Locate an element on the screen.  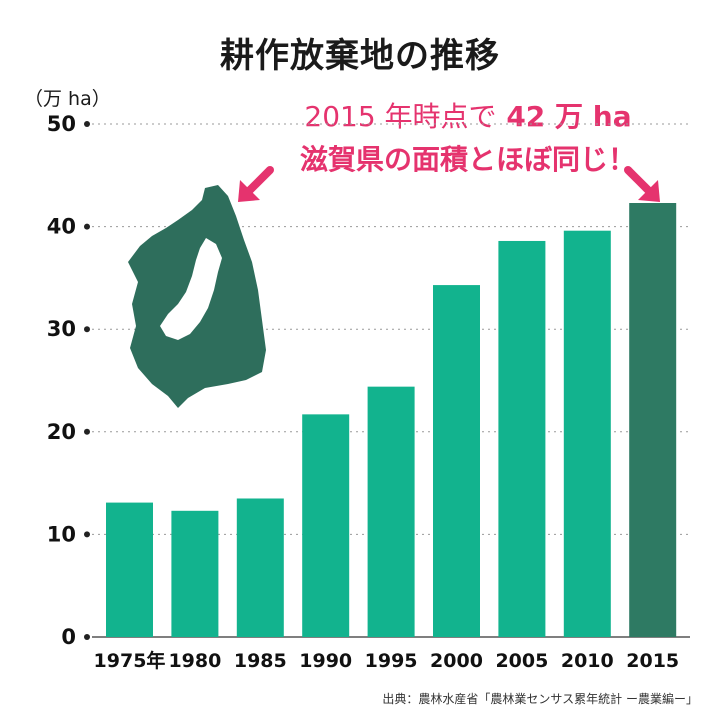
y-tick-label: 10 is located at coordinates (61, 534).